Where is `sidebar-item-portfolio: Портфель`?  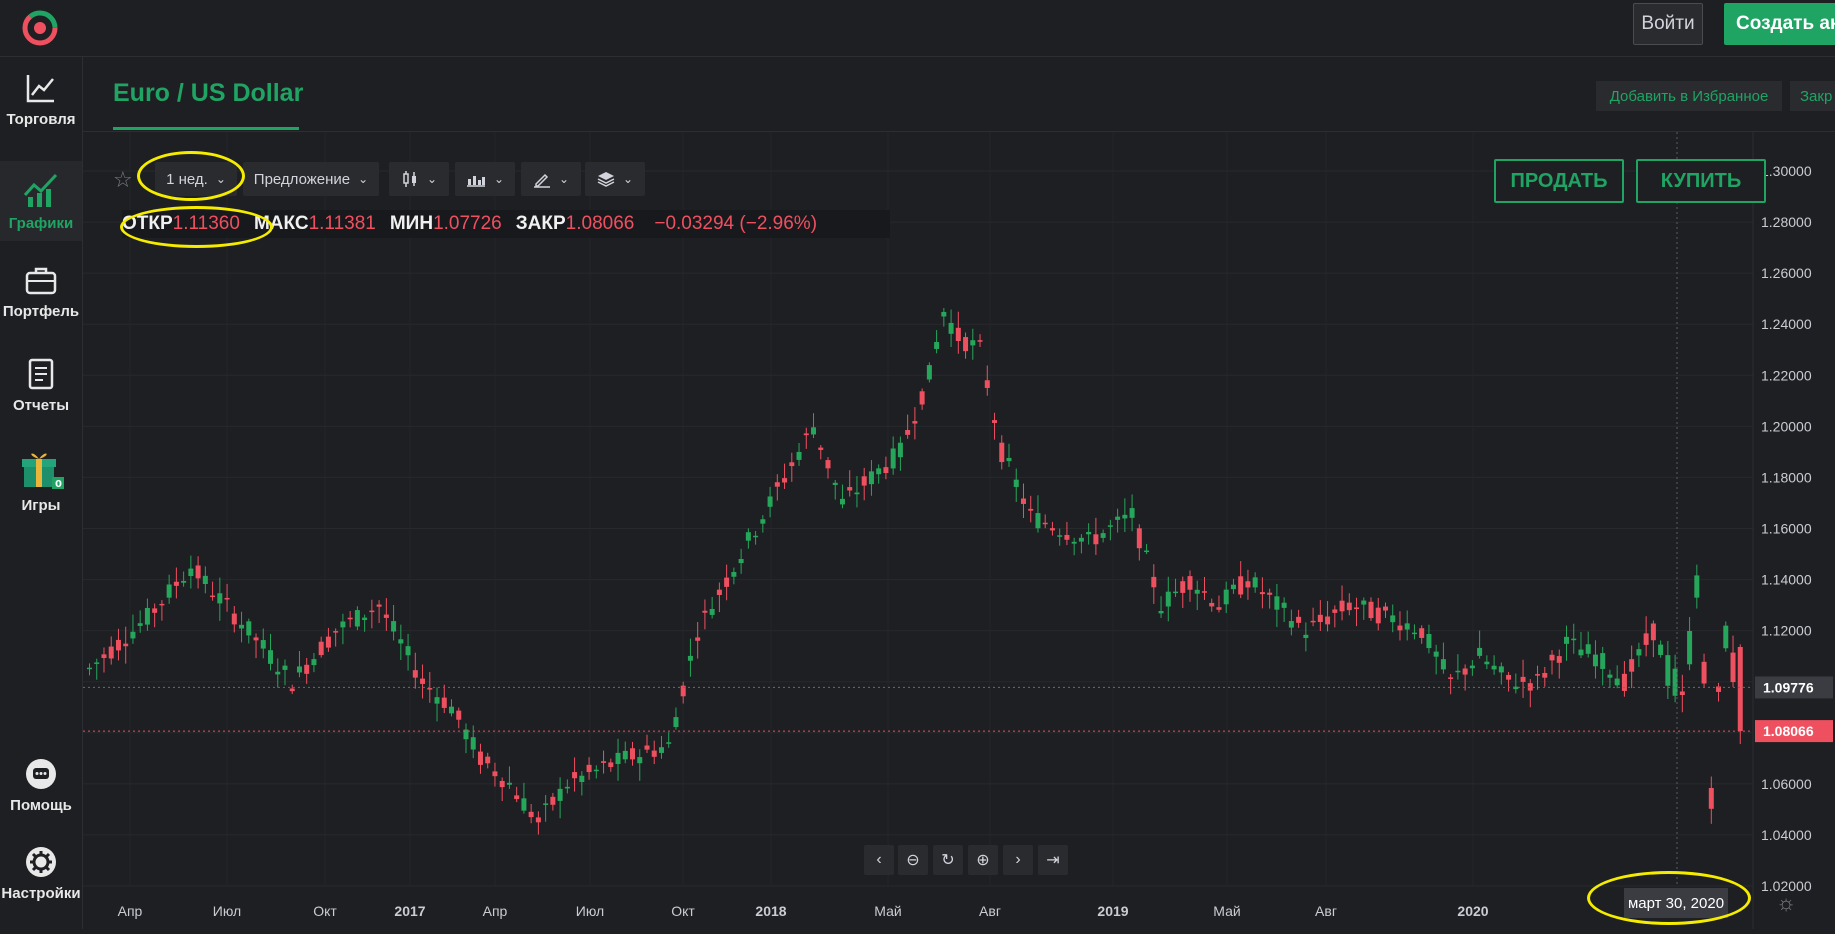
sidebar-item-portfolio: Портфель is located at coordinates (41, 303).